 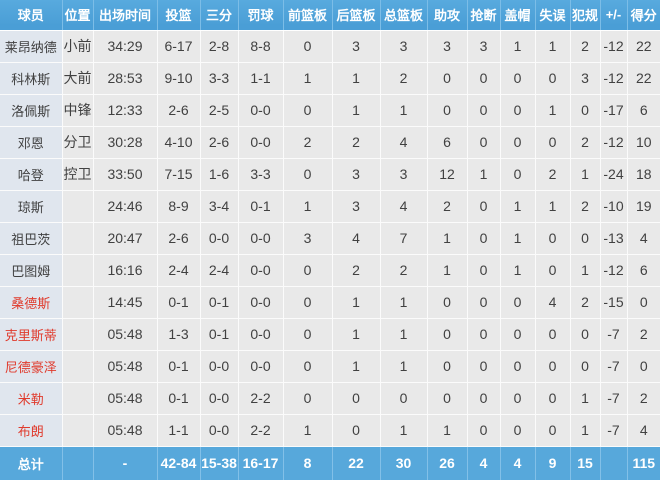 What do you see at coordinates (517, 46) in the screenshot?
I see `cell-blk: 1` at bounding box center [517, 46].